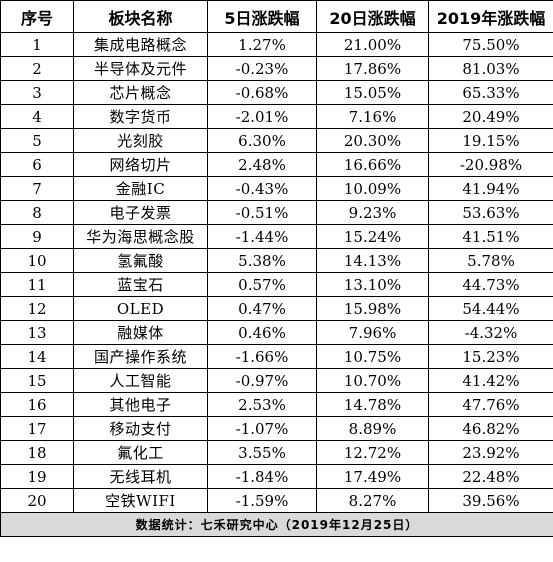 This screenshot has width=553, height=562. What do you see at coordinates (372, 284) in the screenshot?
I see `cell-20d-change: 13.10%` at bounding box center [372, 284].